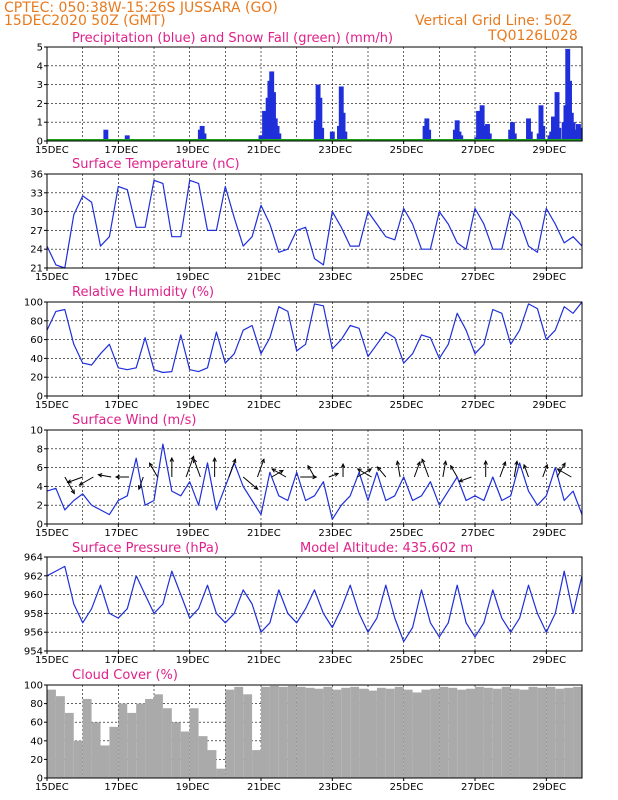 This screenshot has width=618, height=800. I want to click on rh-ytick-label: 20, so click(36, 378).